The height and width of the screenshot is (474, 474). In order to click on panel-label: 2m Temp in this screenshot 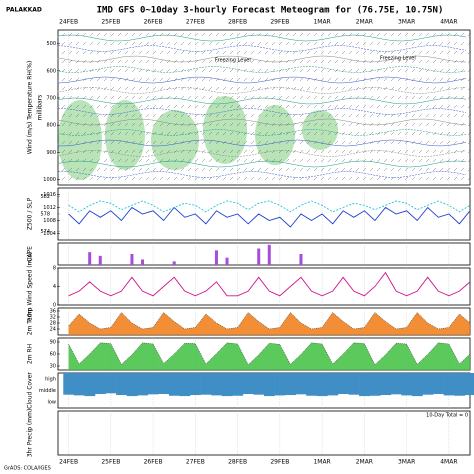, I will do `click(30, 322)`.